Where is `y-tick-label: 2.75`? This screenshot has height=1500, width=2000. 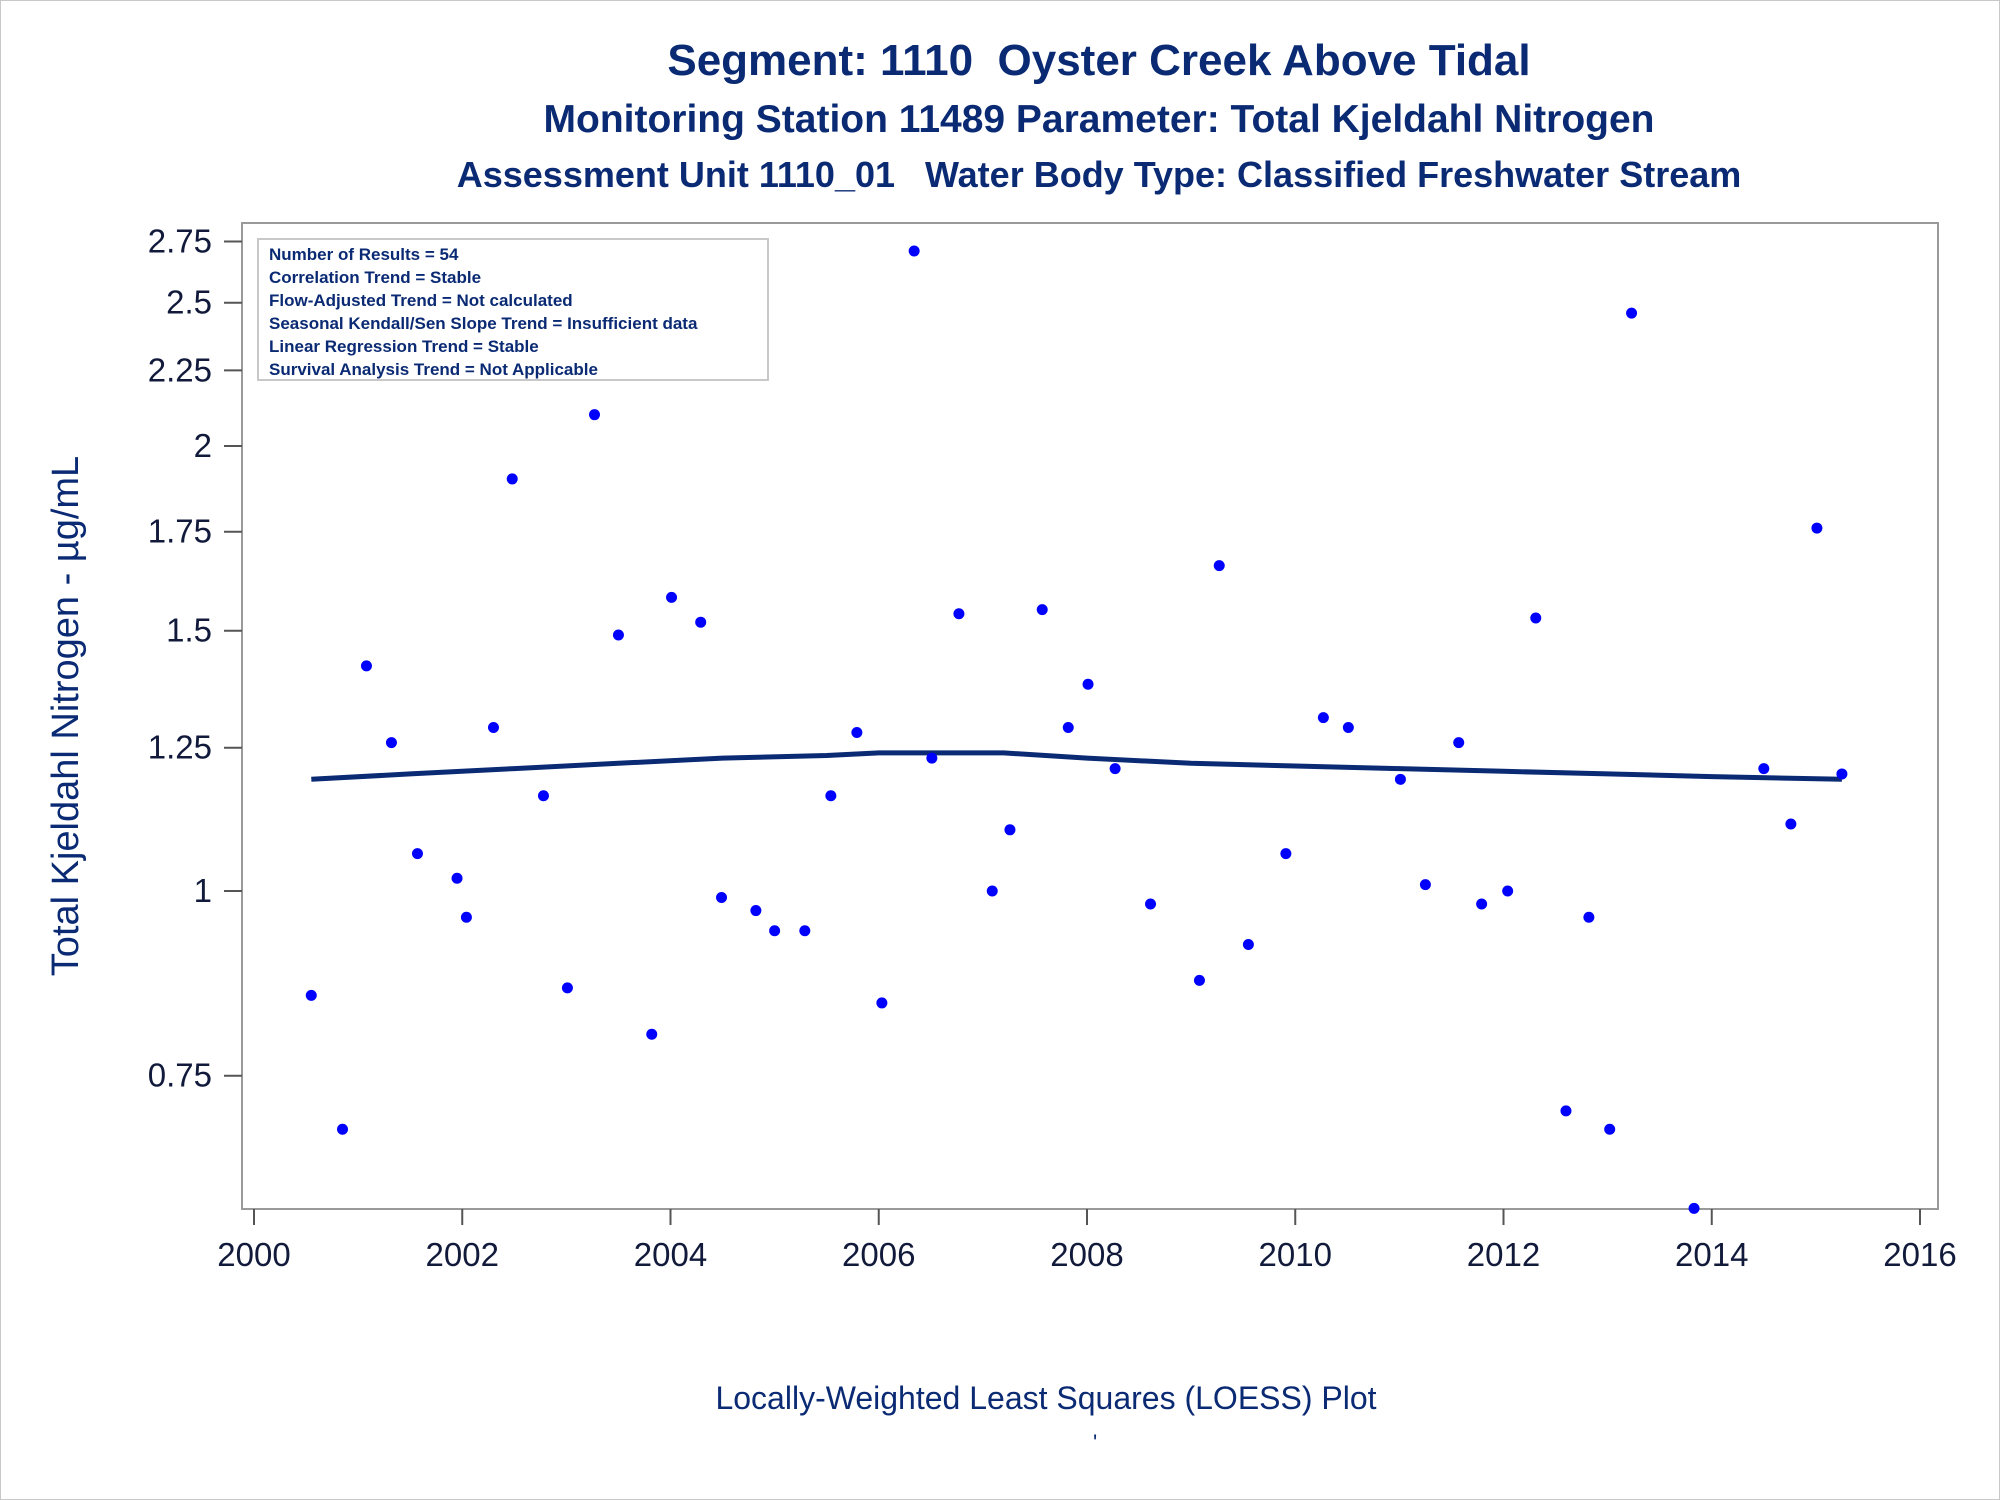 y-tick-label: 2.75 is located at coordinates (180, 241).